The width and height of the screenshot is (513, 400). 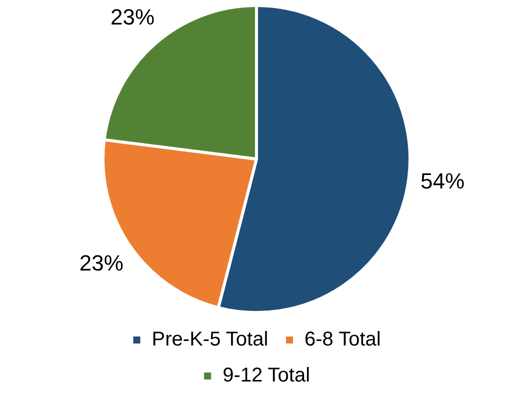 What do you see at coordinates (210, 339) in the screenshot?
I see `legend-label: Pre-K-5 Total` at bounding box center [210, 339].